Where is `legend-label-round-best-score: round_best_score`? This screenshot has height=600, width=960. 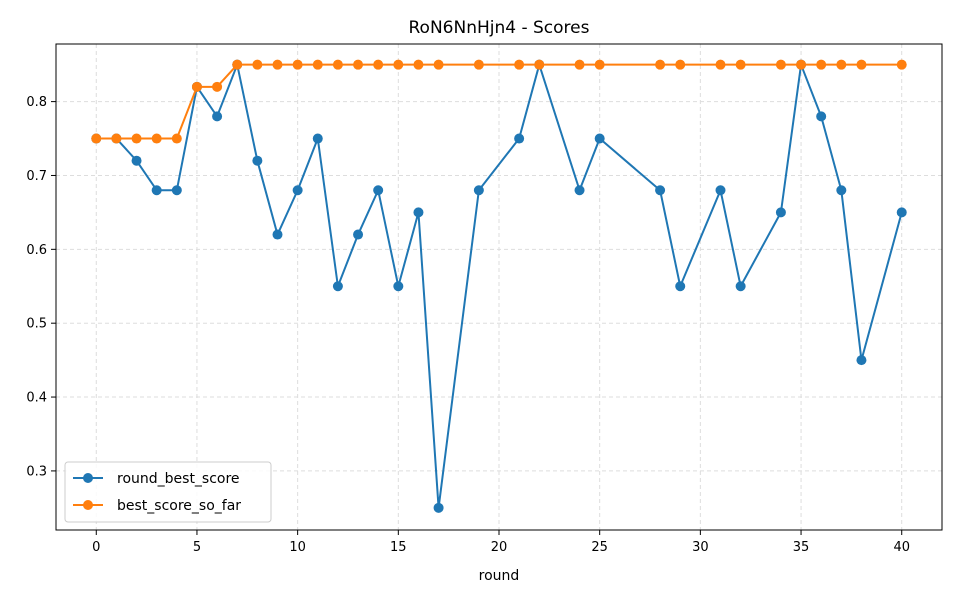 legend-label-round-best-score: round_best_score is located at coordinates (178, 479).